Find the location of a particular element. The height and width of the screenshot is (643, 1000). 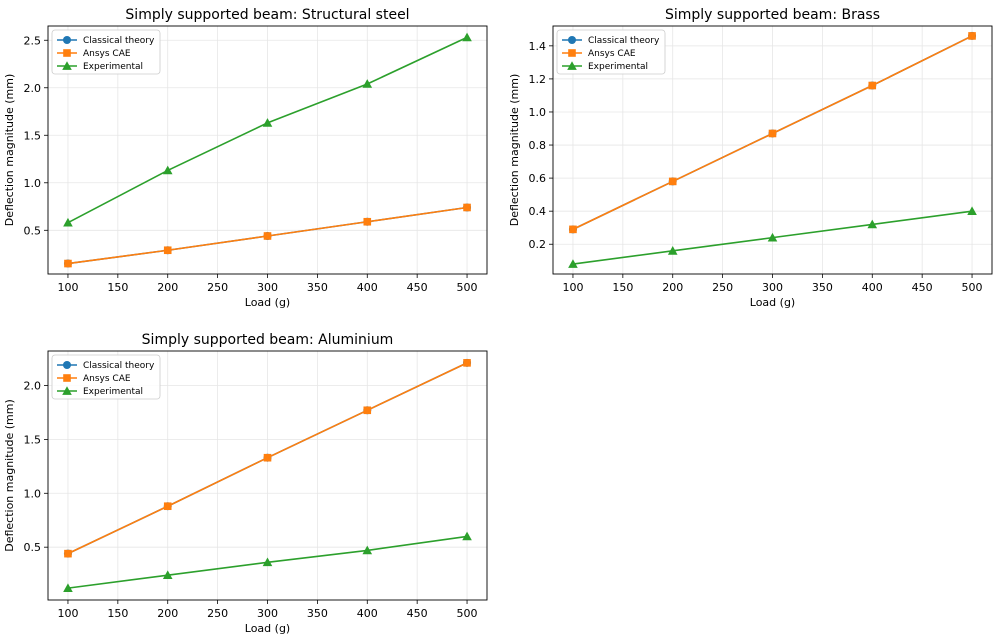

y-tick-label: 0.2 is located at coordinates (538, 244).